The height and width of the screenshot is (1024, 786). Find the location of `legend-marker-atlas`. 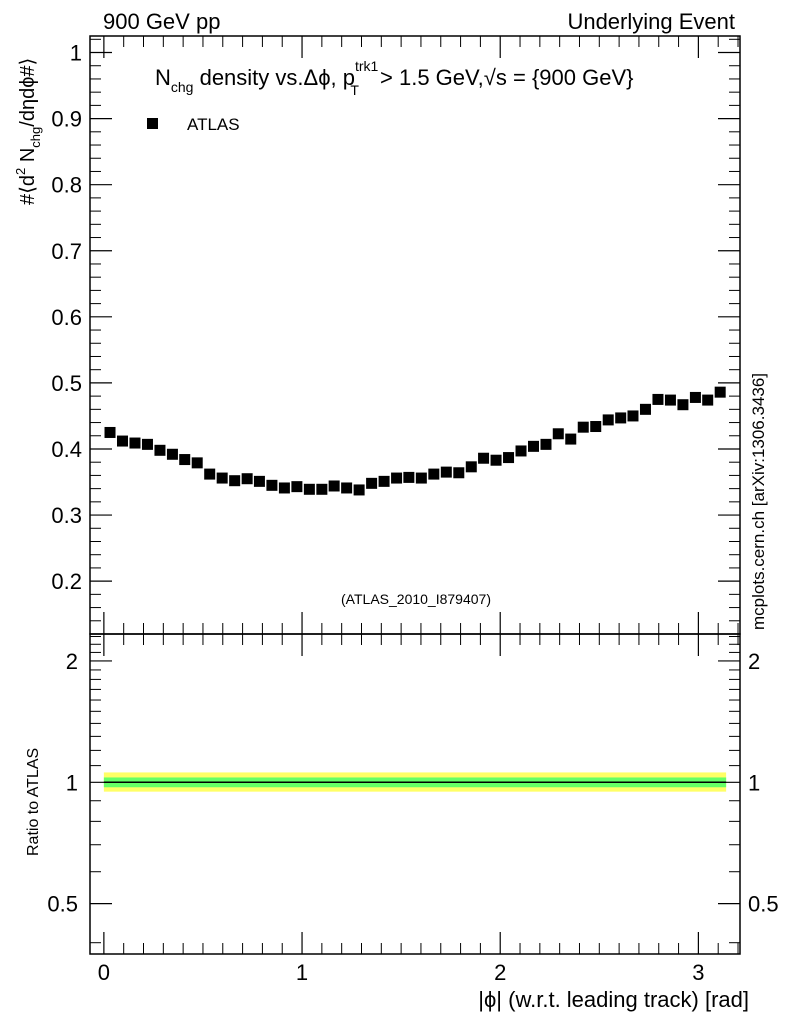

legend-marker-atlas is located at coordinates (152, 123).